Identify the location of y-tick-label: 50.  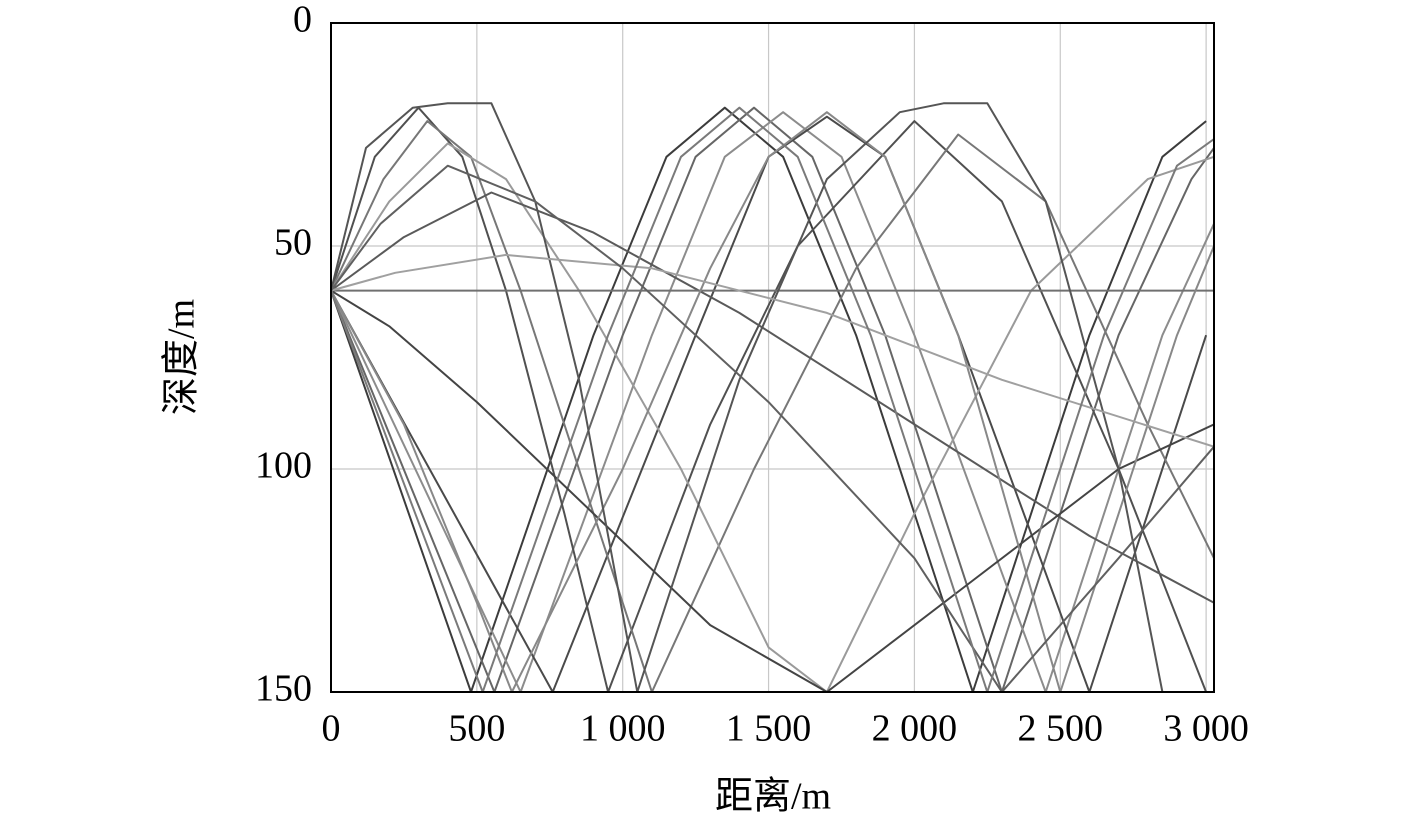
(293, 243).